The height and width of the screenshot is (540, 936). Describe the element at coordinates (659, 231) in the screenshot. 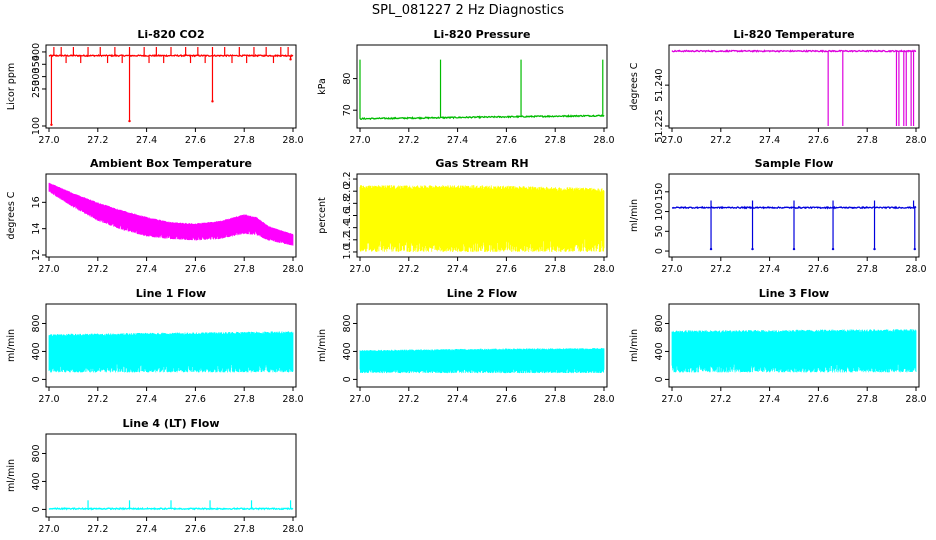

I see `y-tick-label: 50` at that location.